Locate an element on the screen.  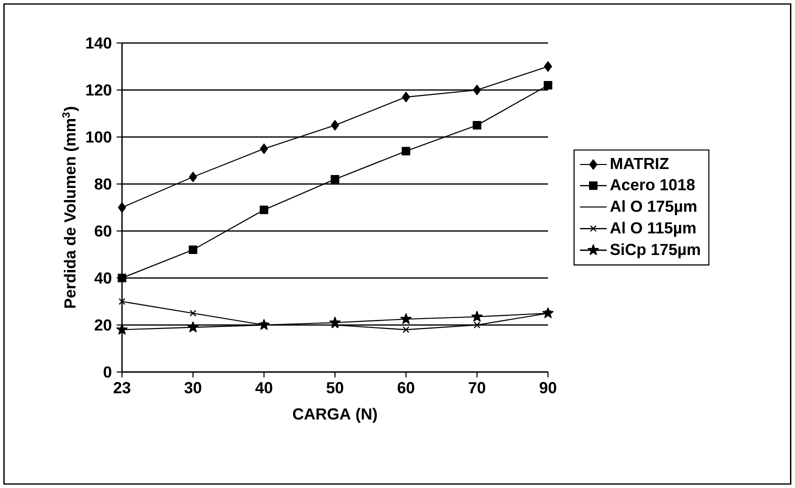
y-tick-label: 140 is located at coordinates (99, 43).